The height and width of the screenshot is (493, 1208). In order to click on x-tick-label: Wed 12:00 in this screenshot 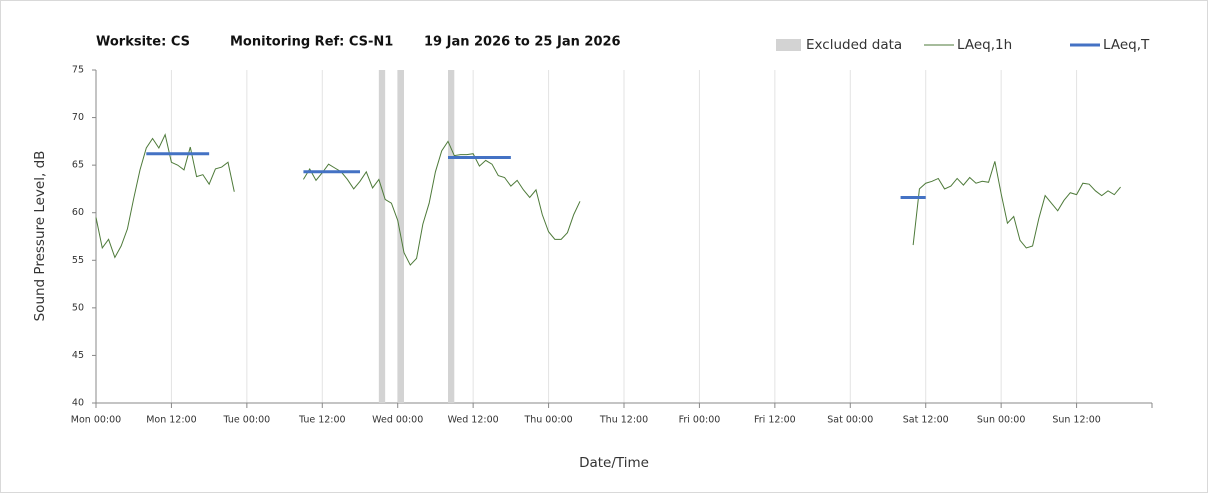, I will do `click(473, 420)`.